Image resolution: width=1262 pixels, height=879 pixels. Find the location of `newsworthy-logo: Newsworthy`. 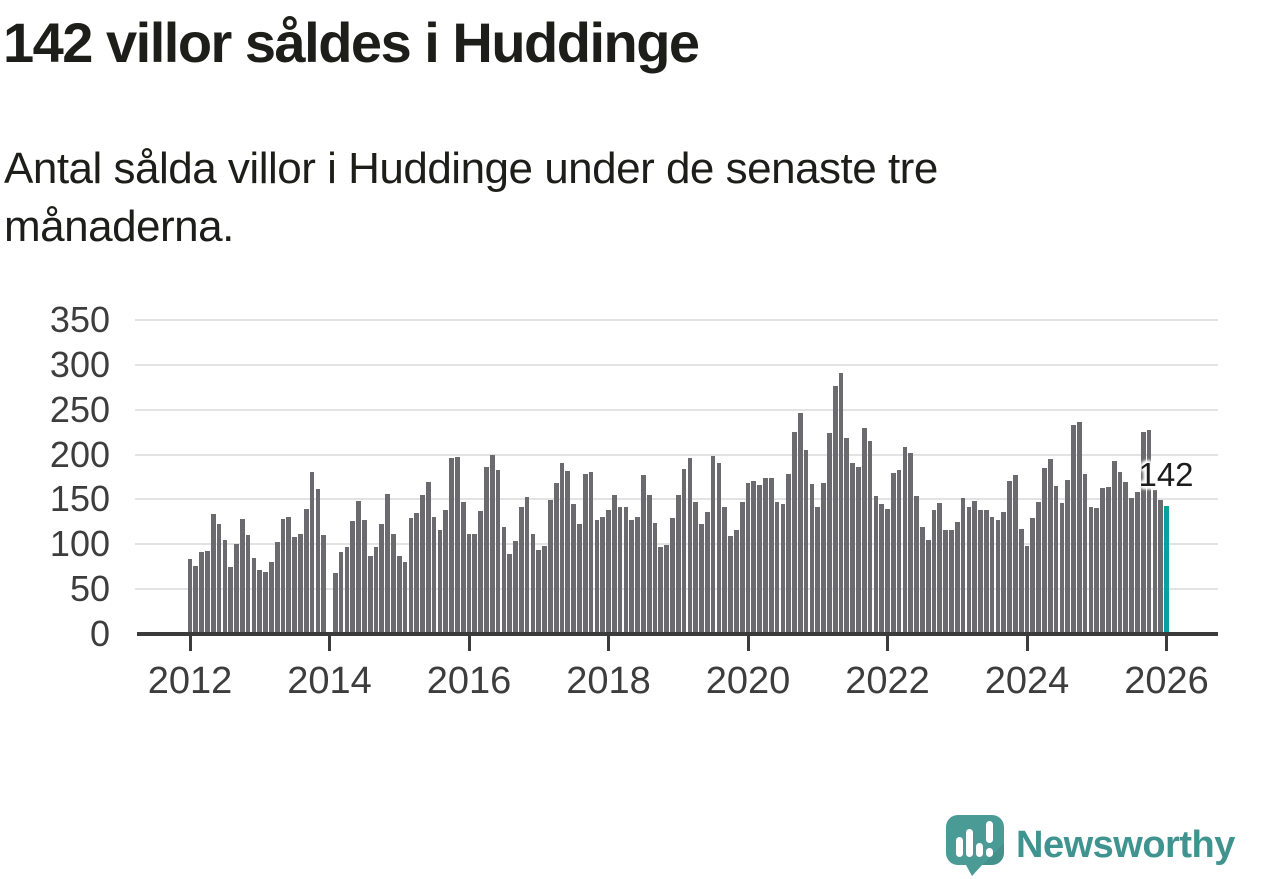

newsworthy-logo: Newsworthy is located at coordinates (1090, 847).